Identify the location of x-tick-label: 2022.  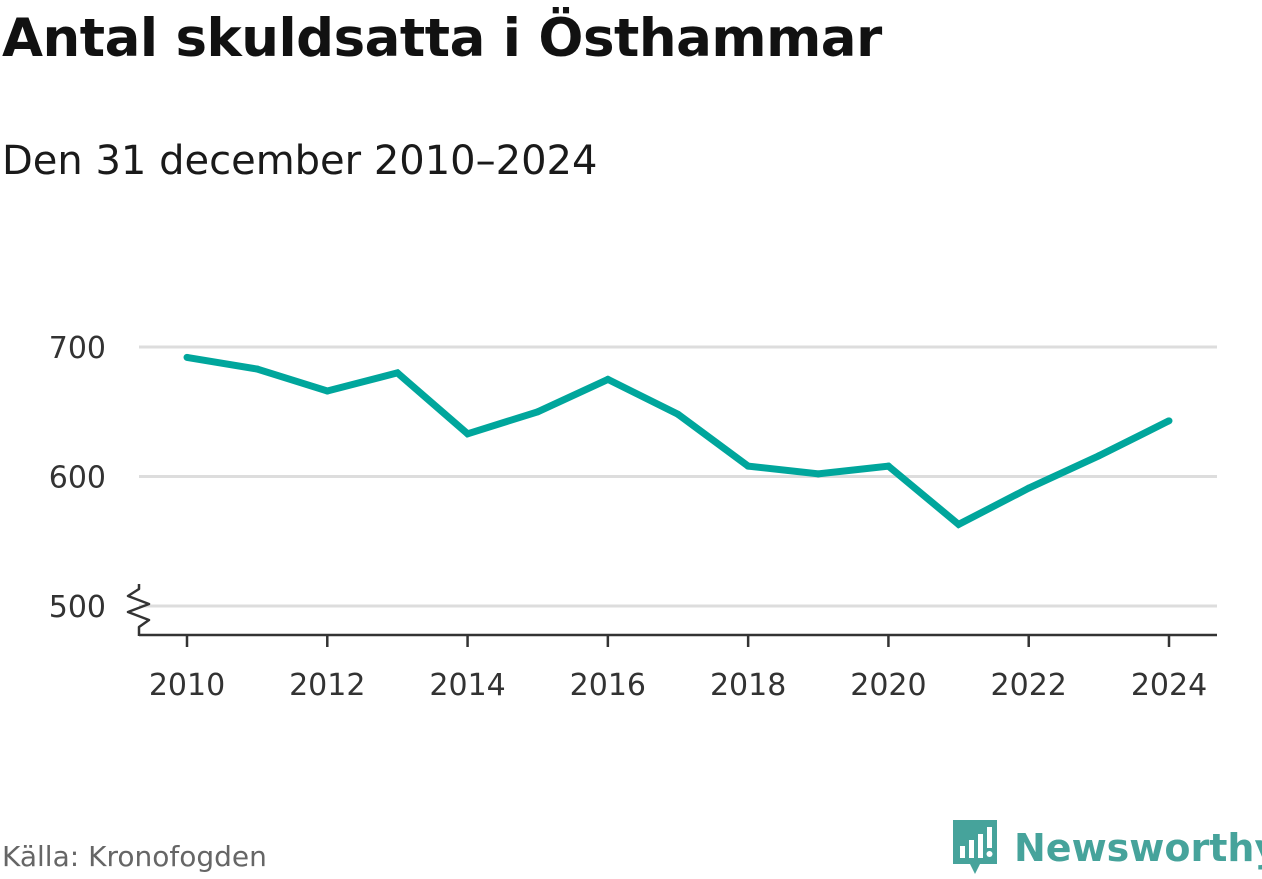
(1029, 685).